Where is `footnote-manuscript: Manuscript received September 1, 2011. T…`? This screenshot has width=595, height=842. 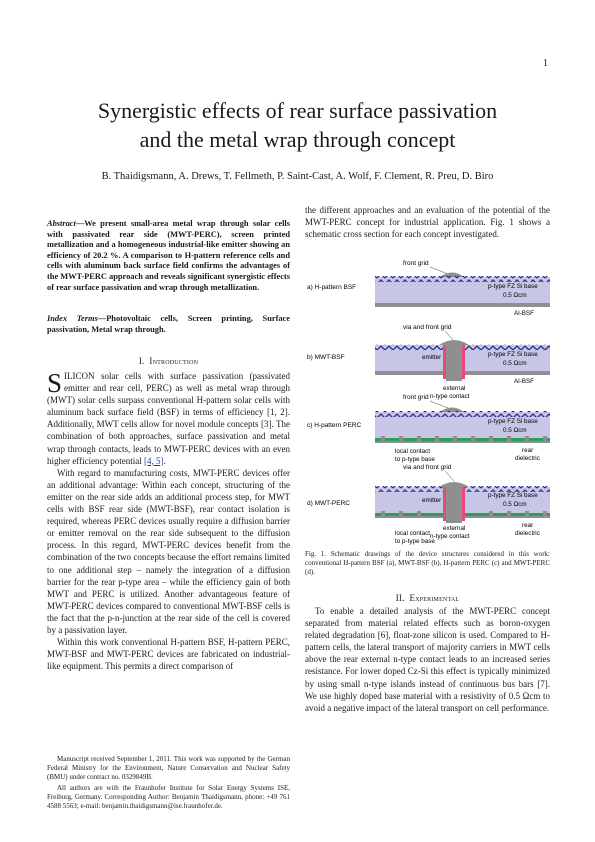
footnote-manuscript: Manuscript received September 1, 2011. T… is located at coordinates (168, 768).